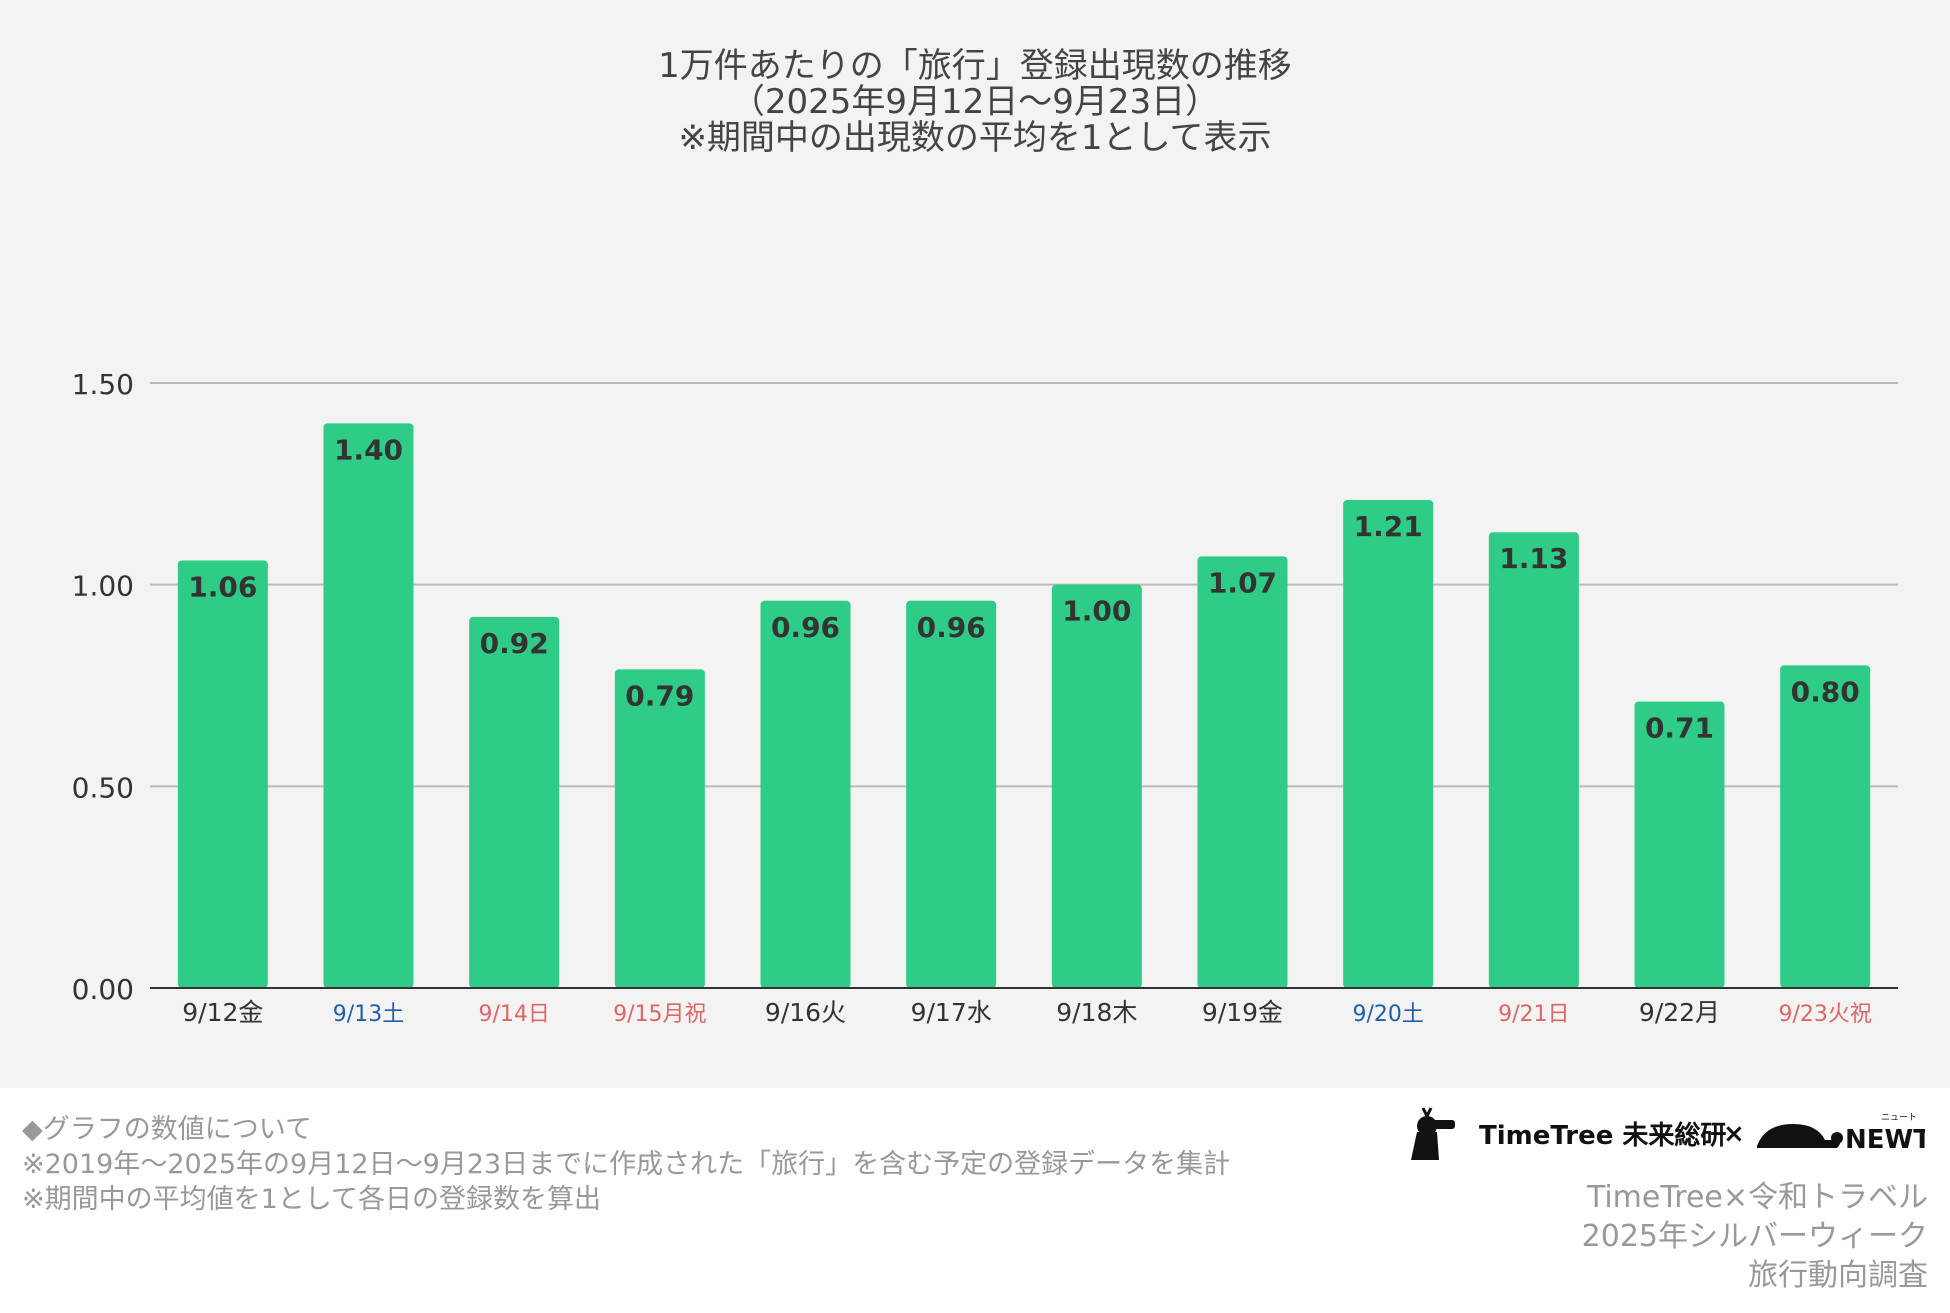  I want to click on timetree-mascot-icon, so click(1433, 1133).